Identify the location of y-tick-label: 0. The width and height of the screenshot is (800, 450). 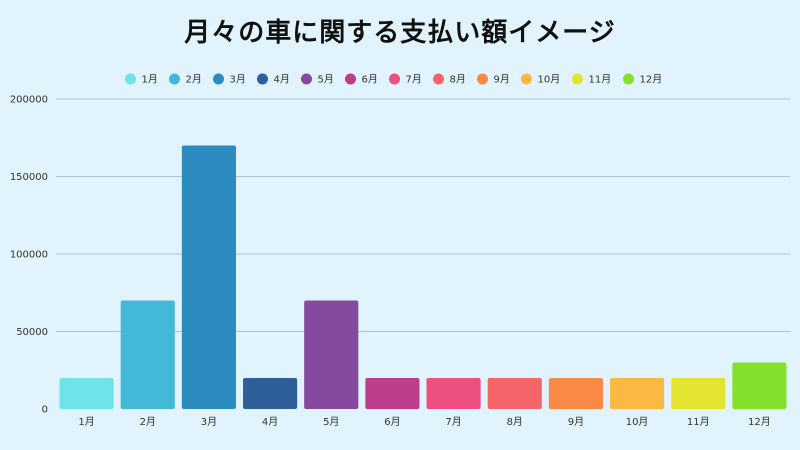
(45, 410).